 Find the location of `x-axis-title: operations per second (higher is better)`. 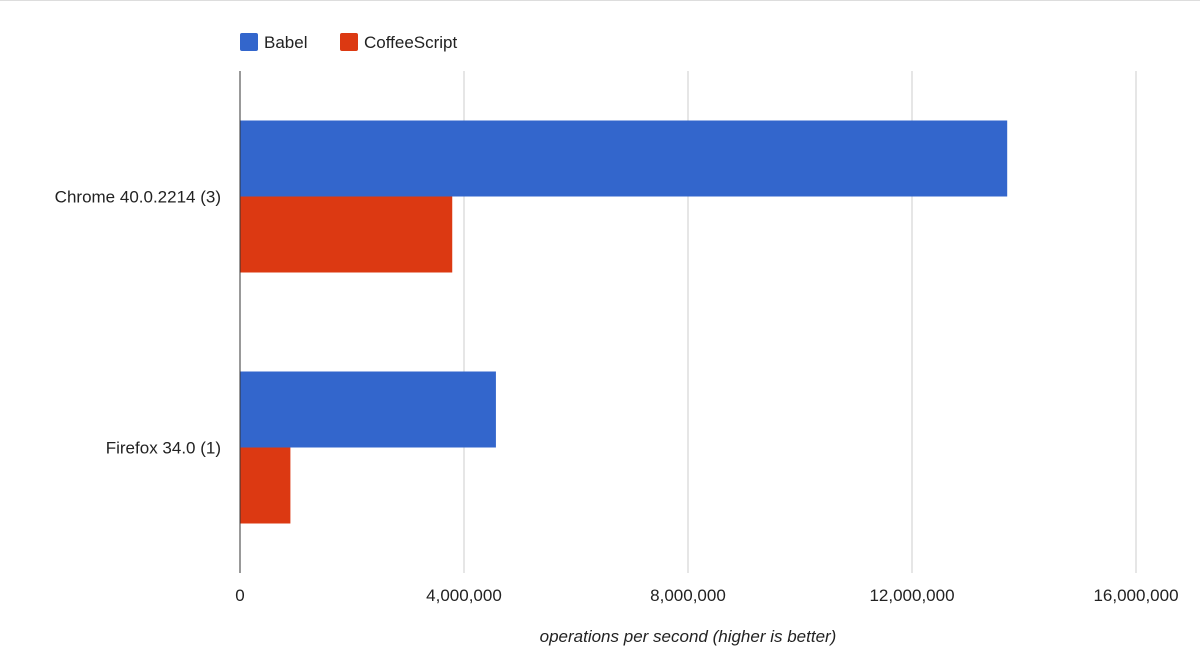

x-axis-title: operations per second (higher is better) is located at coordinates (688, 636).